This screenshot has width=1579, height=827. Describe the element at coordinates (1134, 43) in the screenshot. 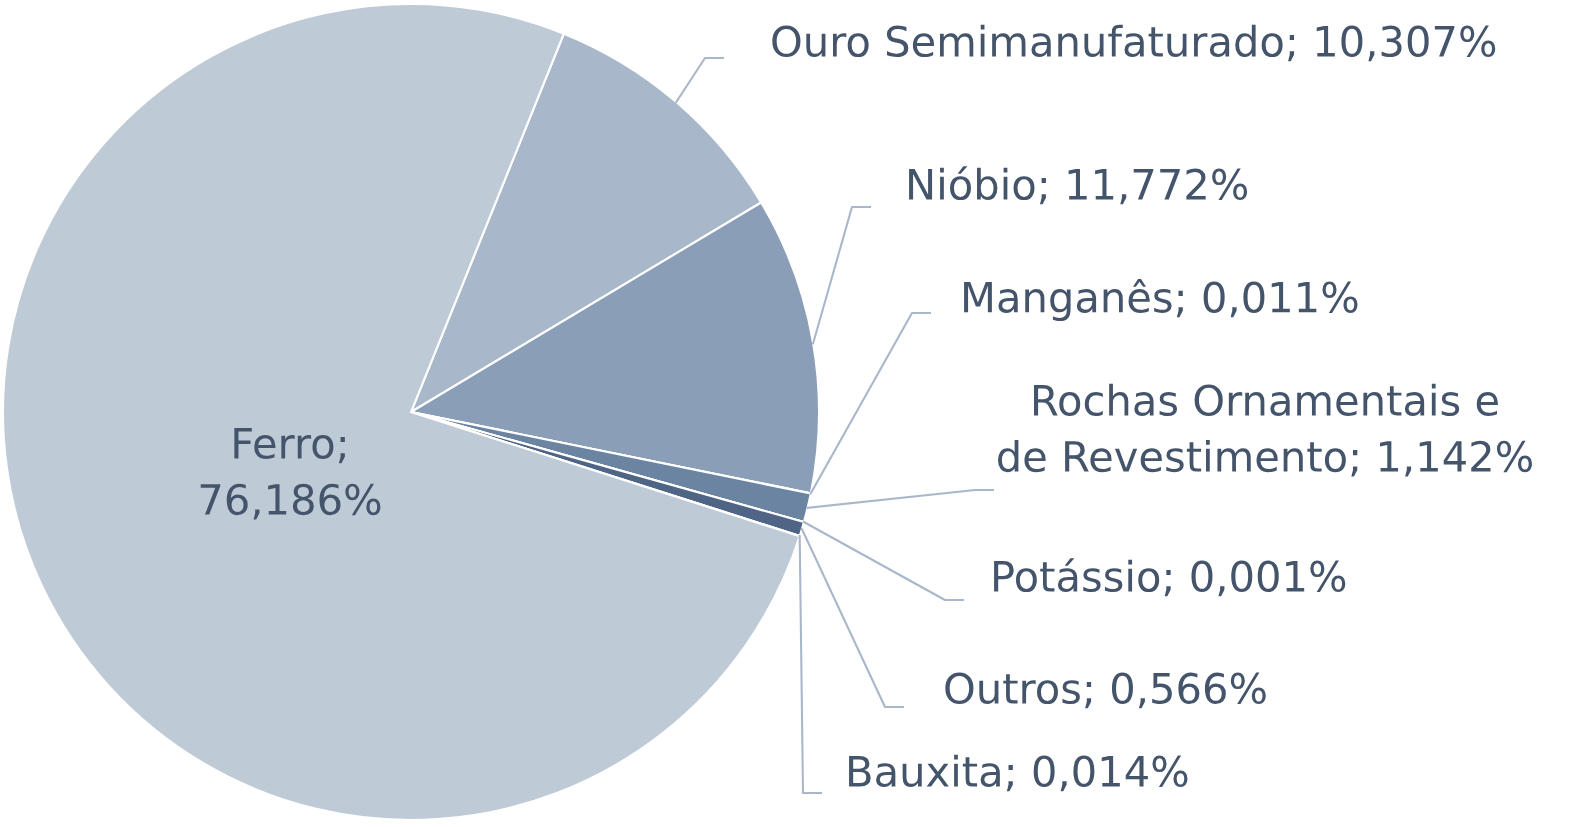

I see `slice-label: Ouro Semimanufaturado; 10,307%` at that location.